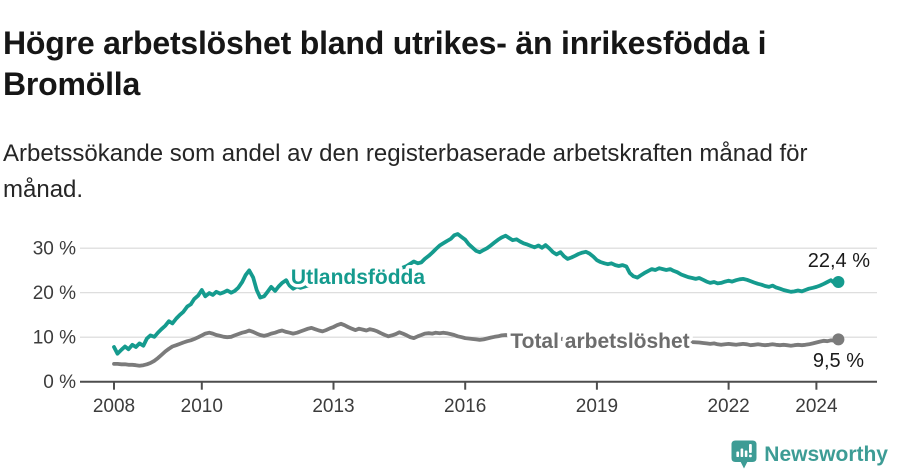  I want to click on series-label-1: Total arbetslöshet, so click(599, 341).